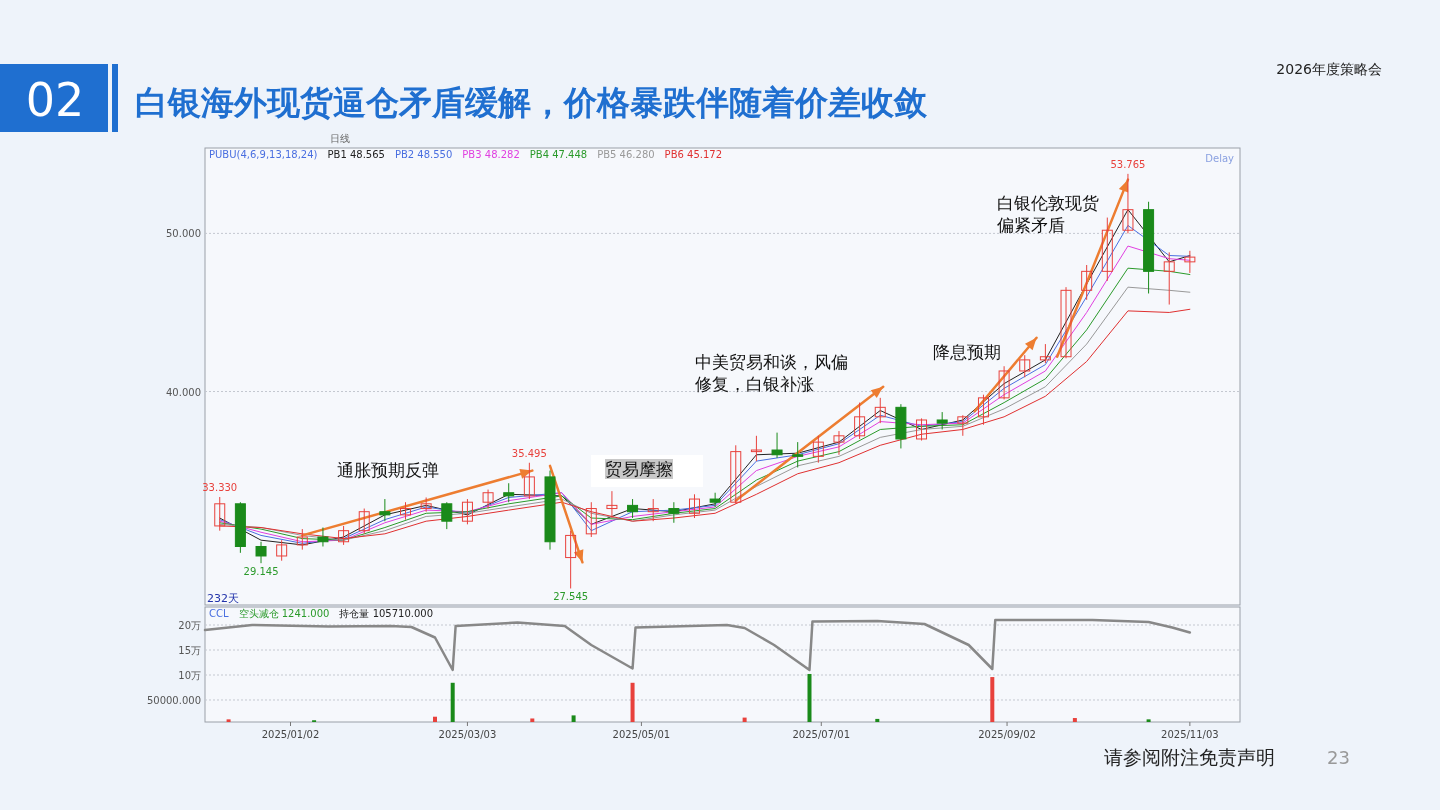  I want to click on annotation: 空头减仓 1241.000, so click(284, 613).